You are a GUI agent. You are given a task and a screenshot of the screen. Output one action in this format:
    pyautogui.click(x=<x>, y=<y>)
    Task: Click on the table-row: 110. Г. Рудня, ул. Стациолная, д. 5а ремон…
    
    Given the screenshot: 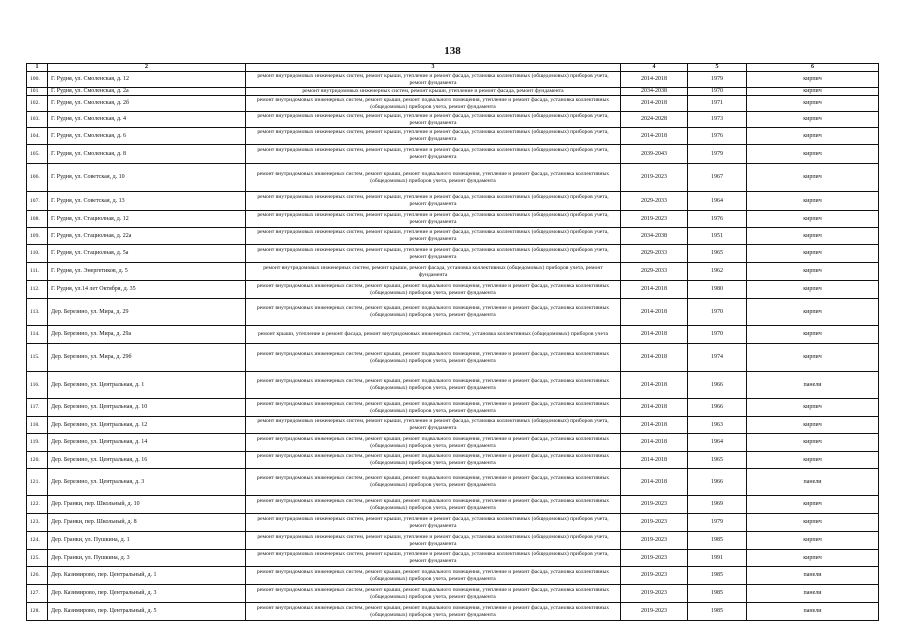 What is the action you would take?
    pyautogui.click(x=452, y=253)
    